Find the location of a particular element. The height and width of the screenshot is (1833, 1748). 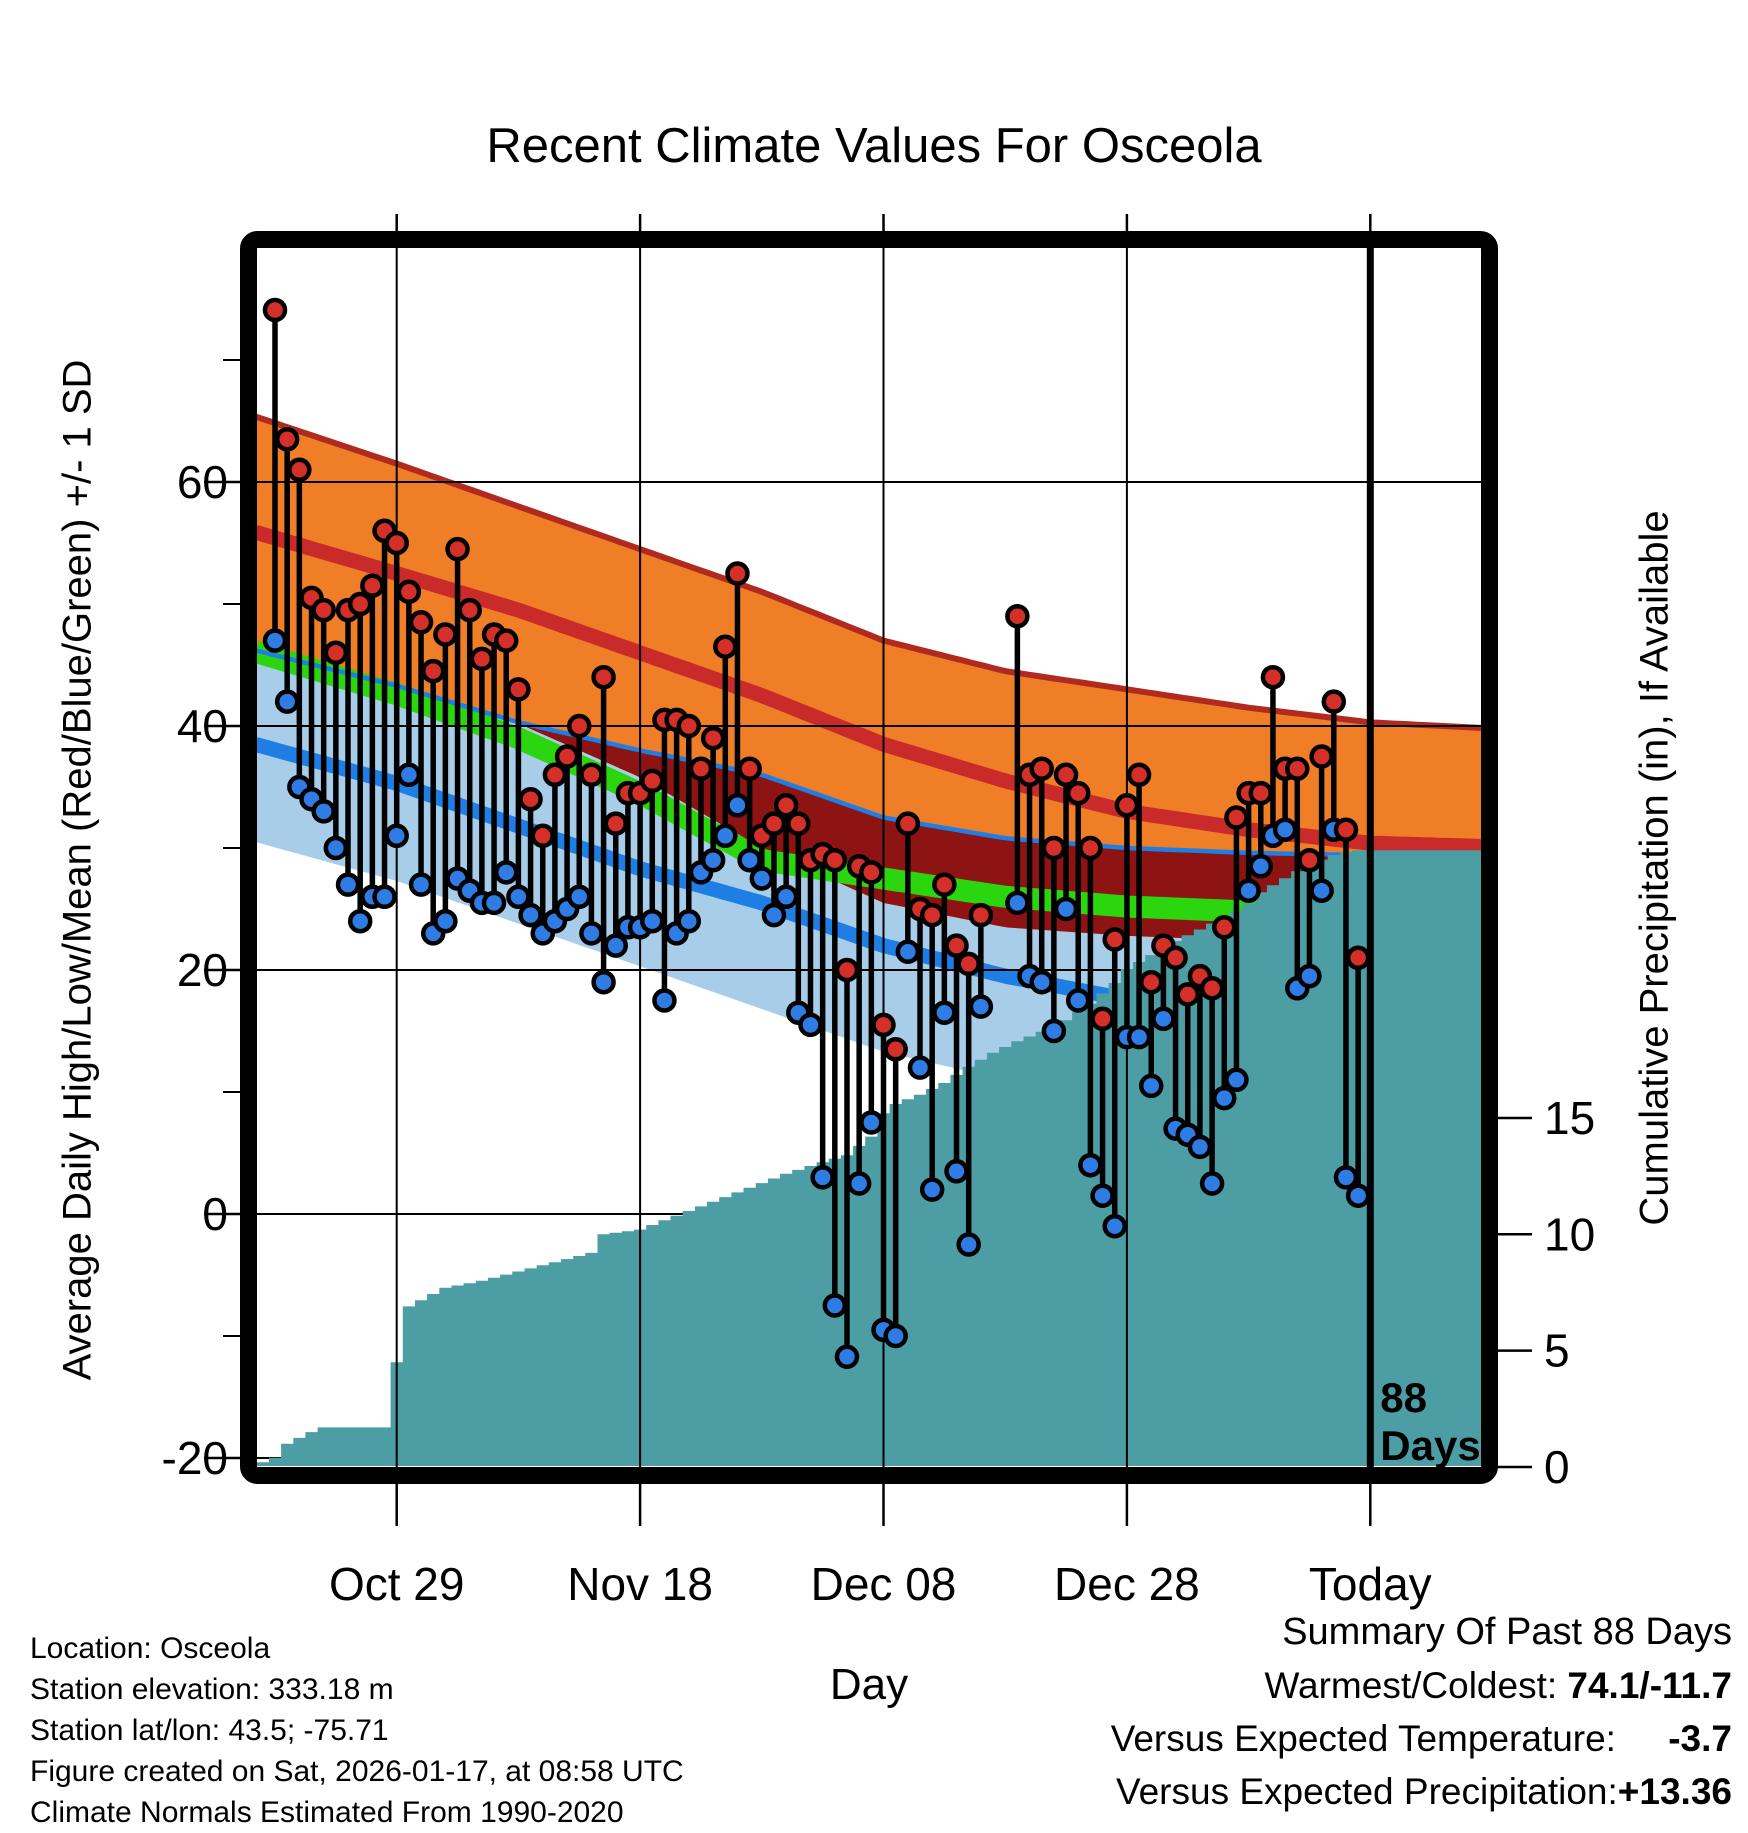

summary-title: Summary Of Past 88 Days is located at coordinates (1507, 1632).